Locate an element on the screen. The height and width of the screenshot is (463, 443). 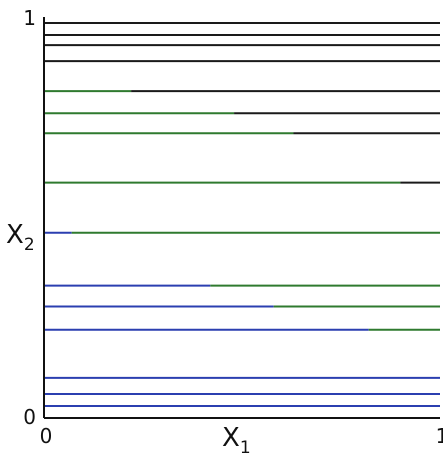
x-tick-label-left: 0 is located at coordinates (46, 436).